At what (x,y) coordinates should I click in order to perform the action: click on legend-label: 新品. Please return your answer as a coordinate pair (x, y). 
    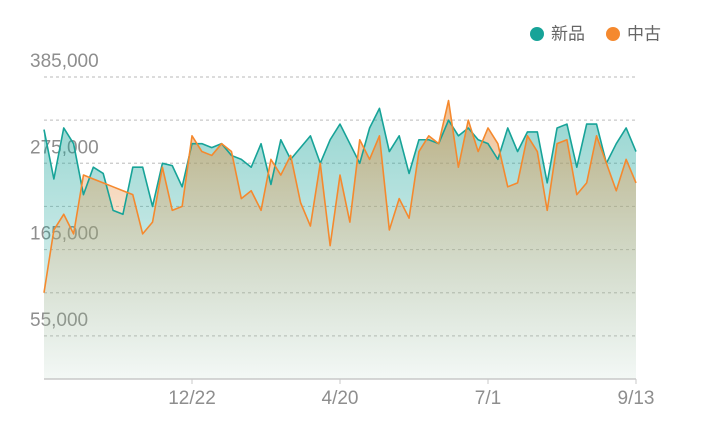
    Looking at the image, I should click on (568, 33).